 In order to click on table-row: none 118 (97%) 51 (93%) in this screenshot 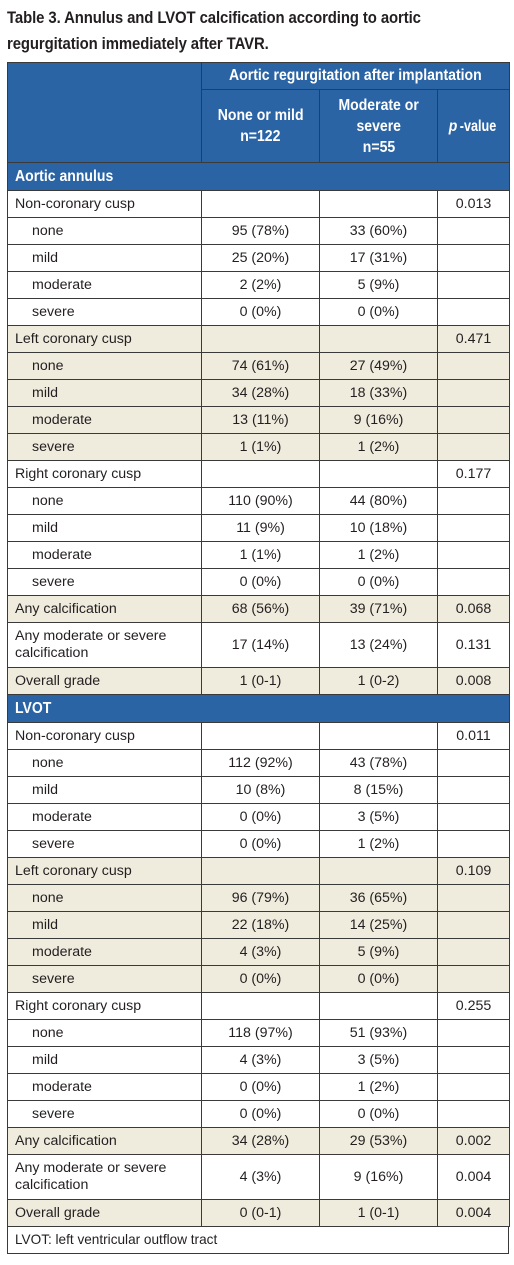, I will do `click(259, 1033)`.